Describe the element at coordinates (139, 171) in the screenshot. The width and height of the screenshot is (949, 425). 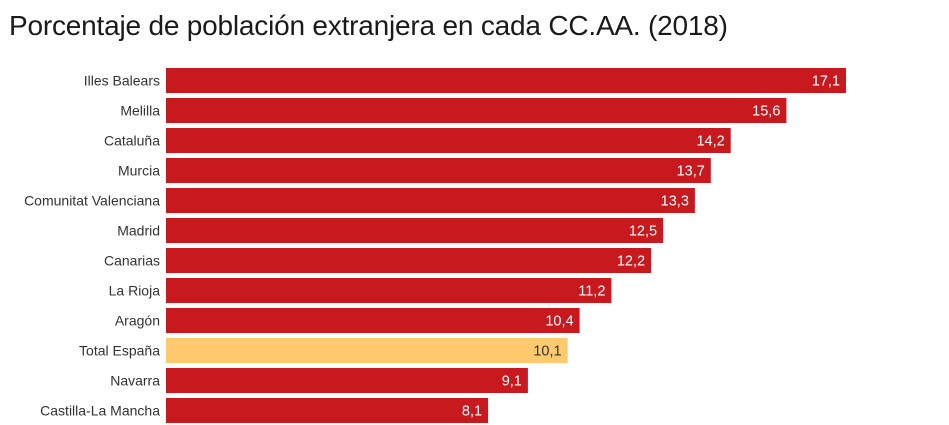
I see `category-label: Murcia` at that location.